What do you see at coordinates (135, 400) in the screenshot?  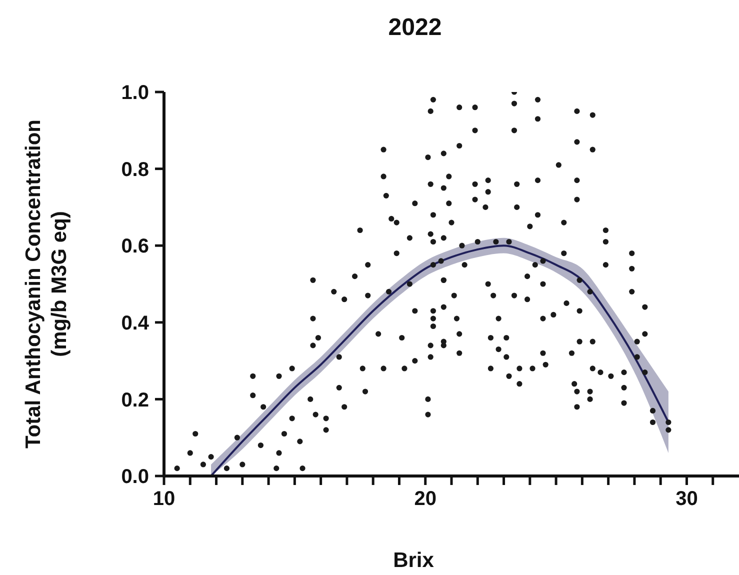 I see `y-tick-label: 0.2` at bounding box center [135, 400].